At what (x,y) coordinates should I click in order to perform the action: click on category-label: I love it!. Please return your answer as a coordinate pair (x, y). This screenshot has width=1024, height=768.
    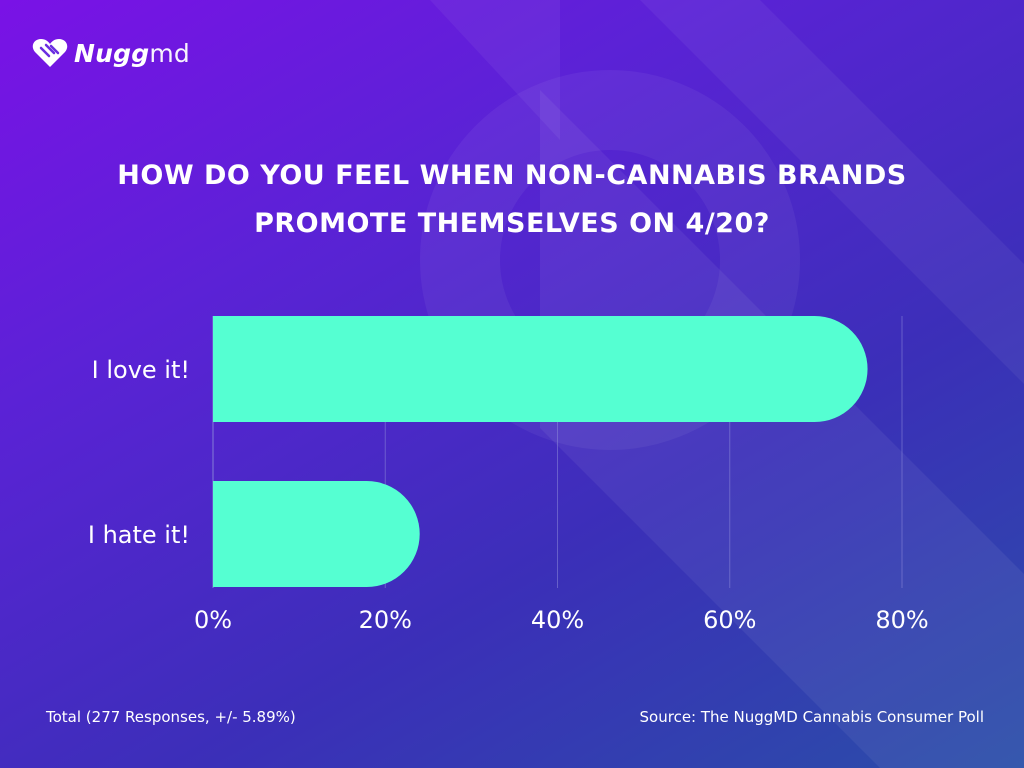
    Looking at the image, I should click on (141, 370).